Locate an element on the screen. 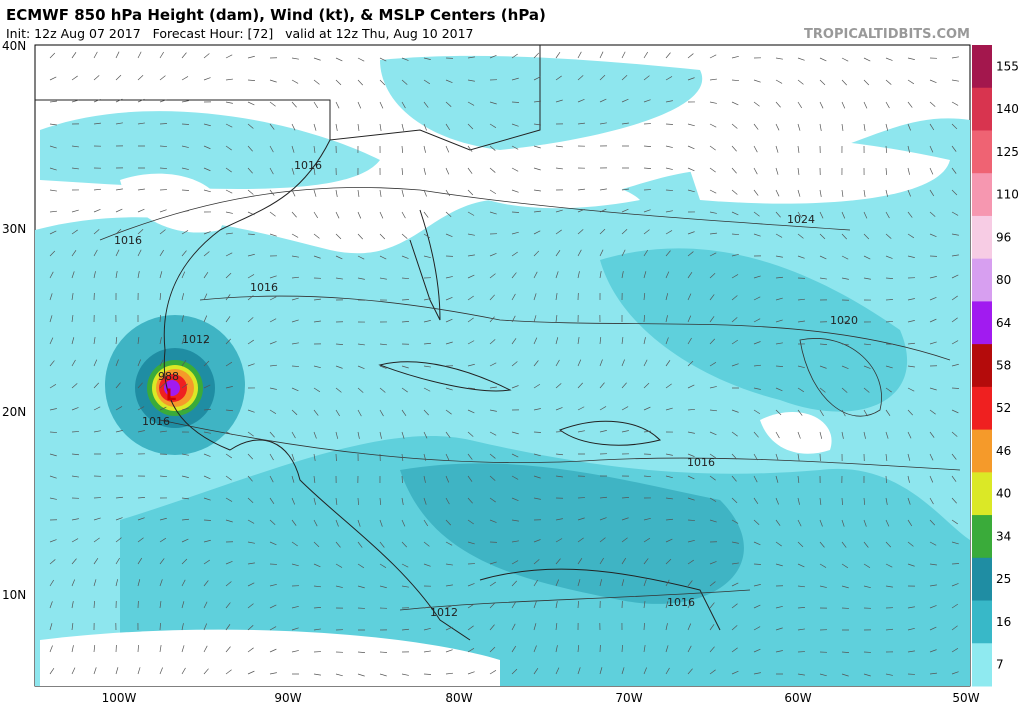 The image size is (1024, 710). lon-label: 50W is located at coordinates (965, 698).